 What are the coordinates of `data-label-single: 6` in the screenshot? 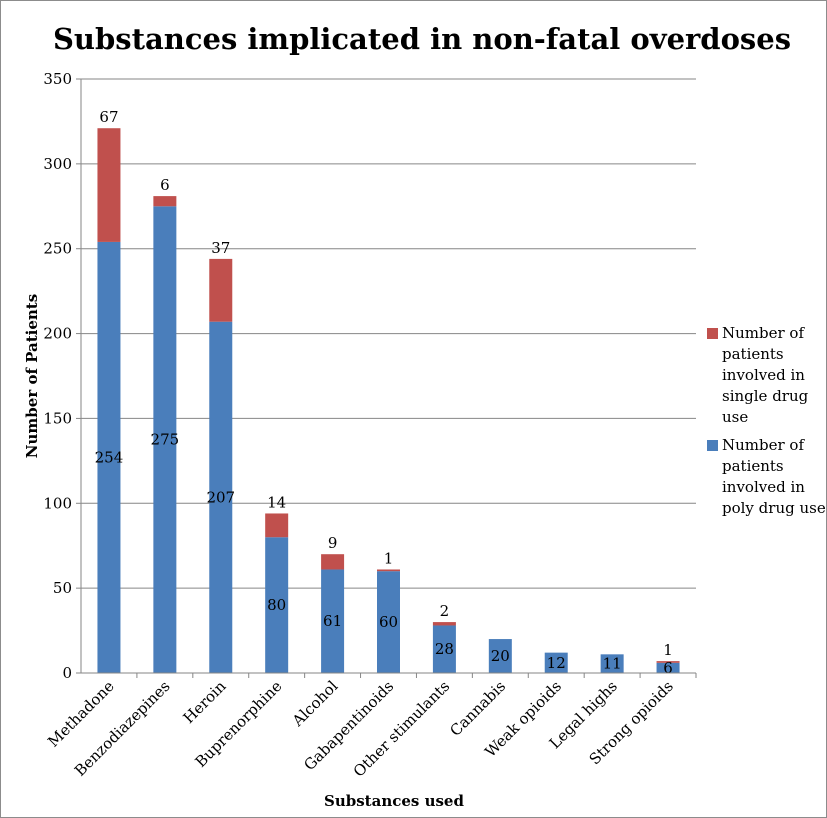 It's located at (165, 185).